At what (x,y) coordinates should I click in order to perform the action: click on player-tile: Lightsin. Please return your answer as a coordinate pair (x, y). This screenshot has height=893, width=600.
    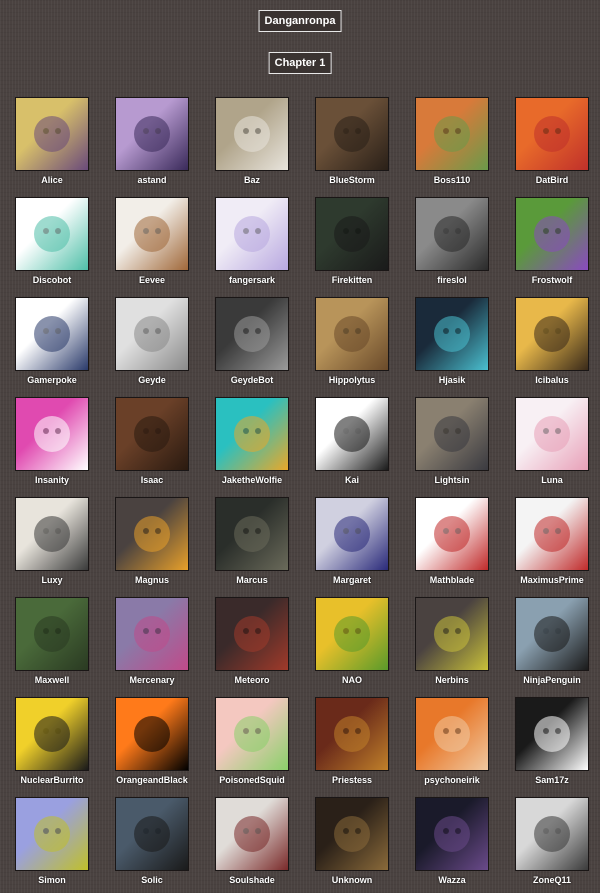
    Looking at the image, I should click on (452, 441).